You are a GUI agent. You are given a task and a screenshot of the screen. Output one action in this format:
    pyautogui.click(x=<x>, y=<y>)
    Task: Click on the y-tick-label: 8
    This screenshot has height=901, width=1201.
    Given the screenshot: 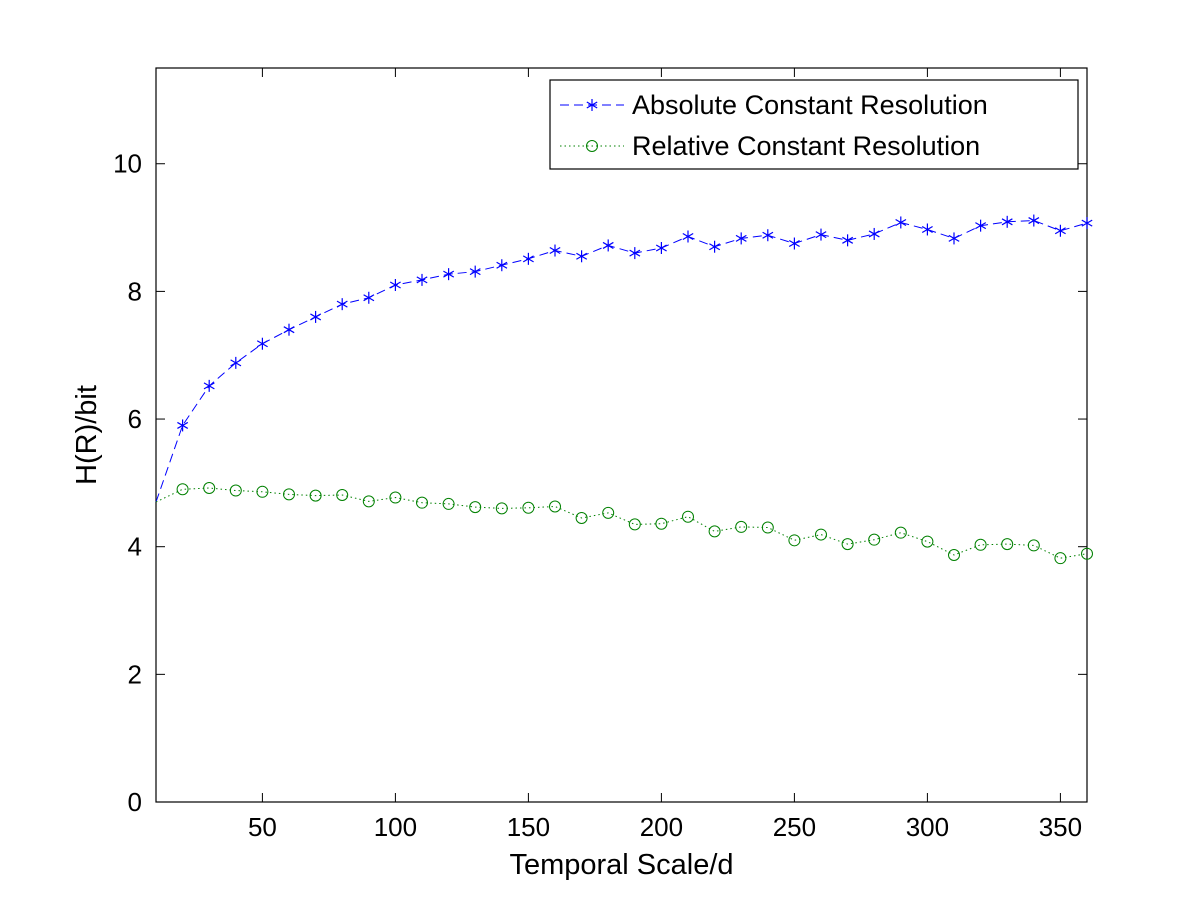 What is the action you would take?
    pyautogui.click(x=135, y=291)
    